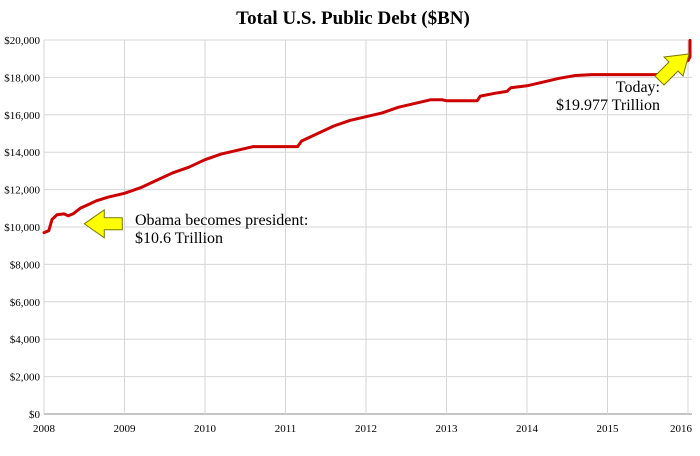 This screenshot has height=456, width=700. What do you see at coordinates (22, 191) in the screenshot?
I see `y-tick-label: $12,000` at bounding box center [22, 191].